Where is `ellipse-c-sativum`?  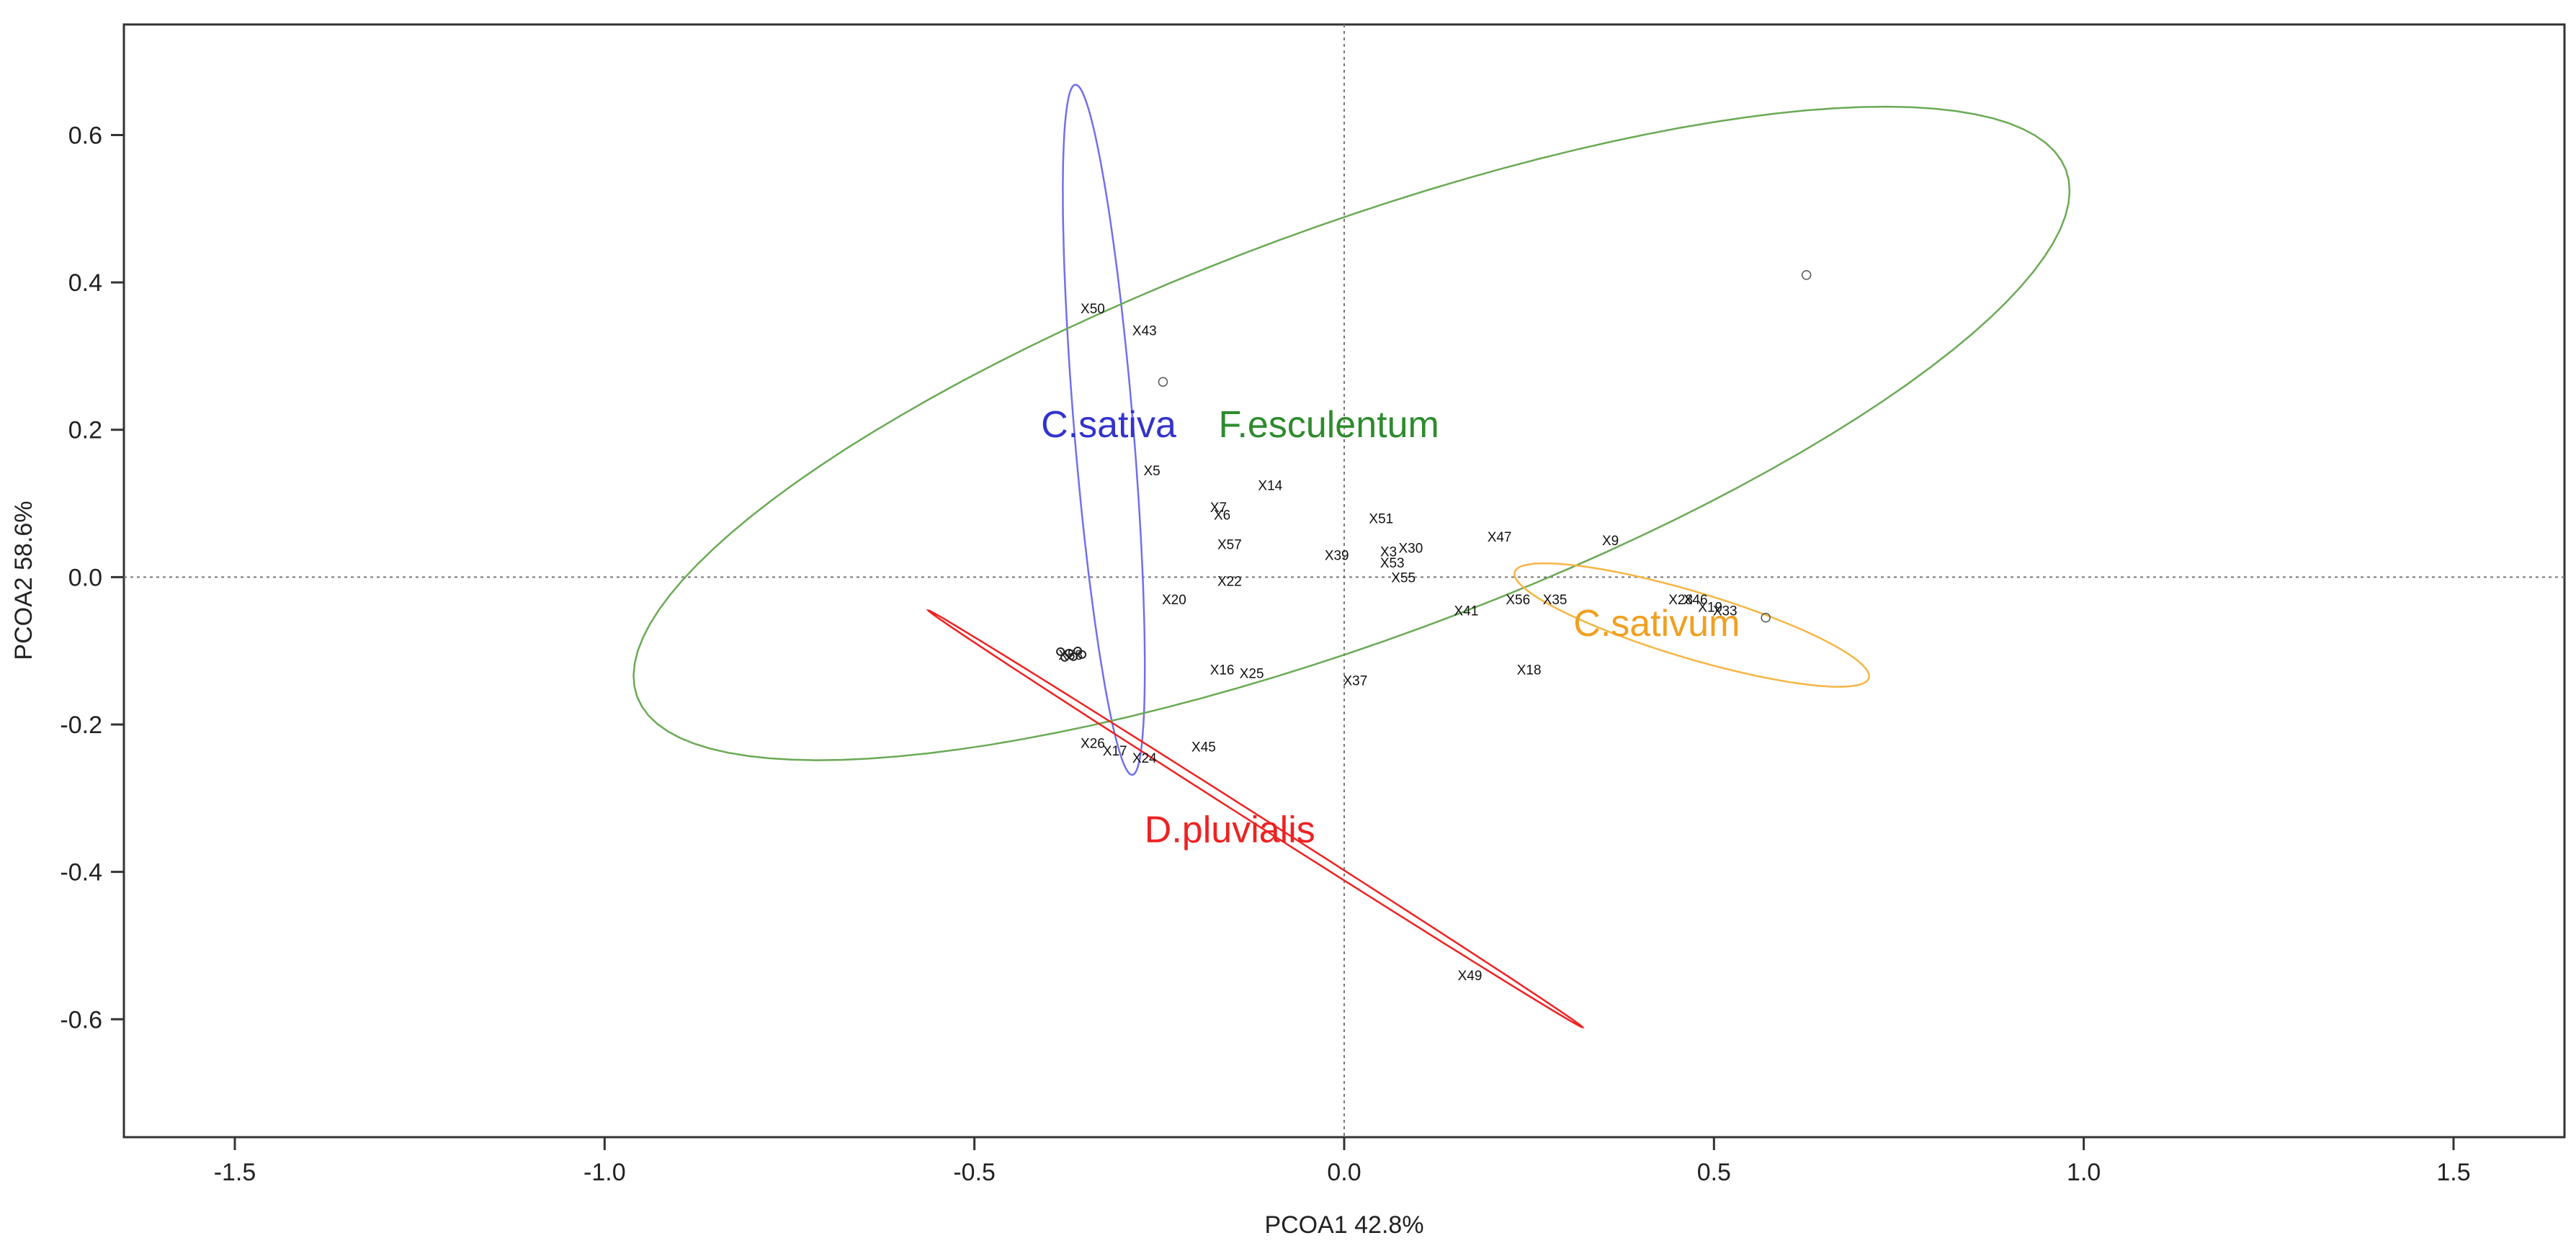 ellipse-c-sativum is located at coordinates (1691, 625).